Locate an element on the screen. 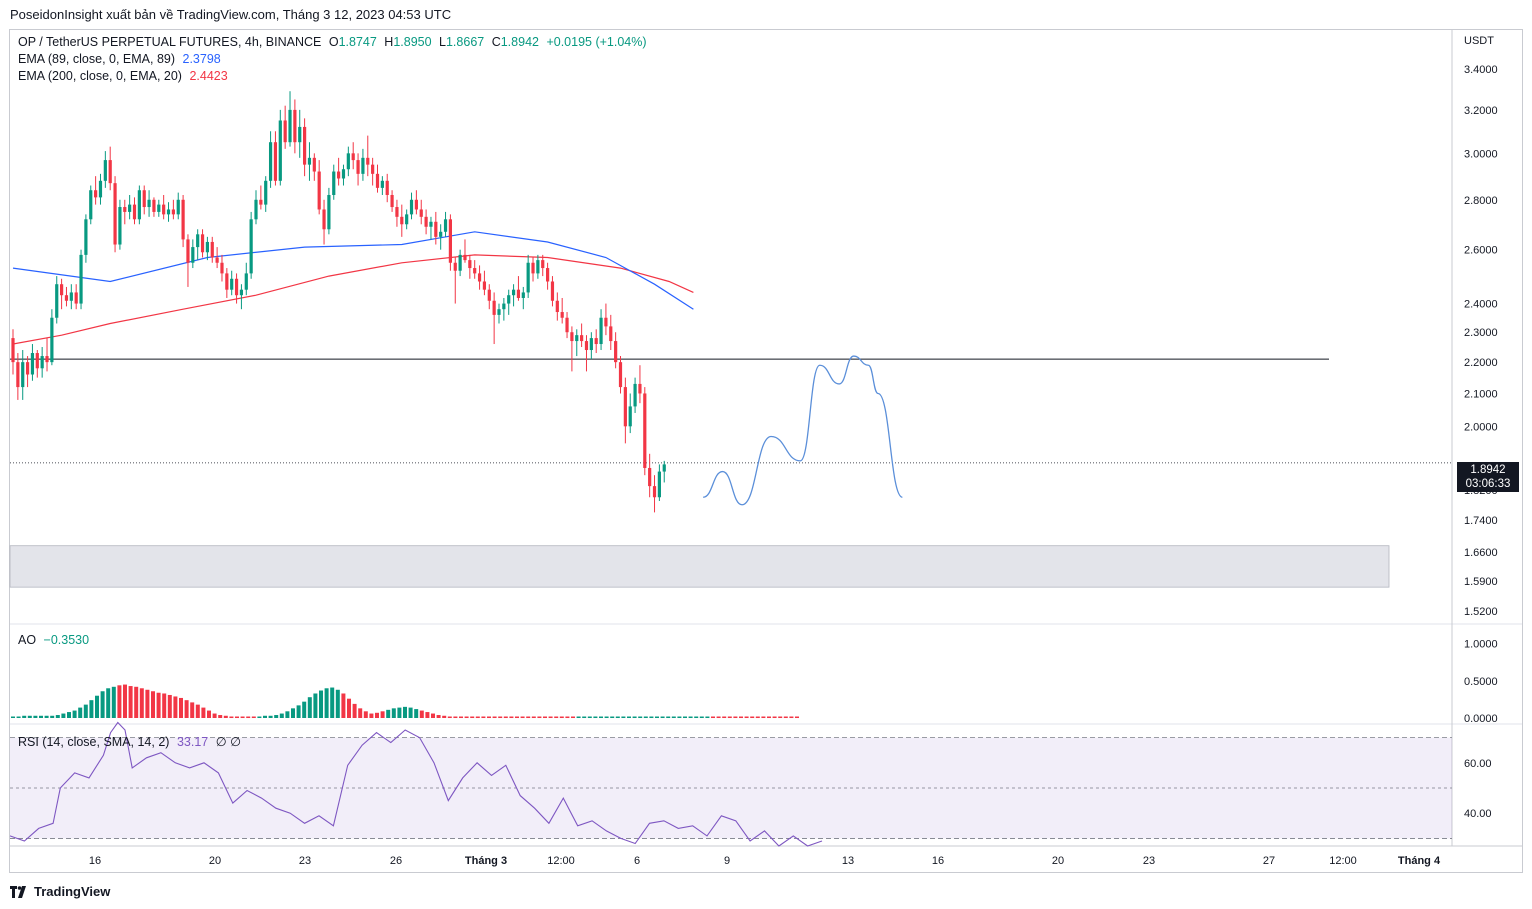 The image size is (1532, 909). time-tick-label: Tháng 3 is located at coordinates (486, 861).